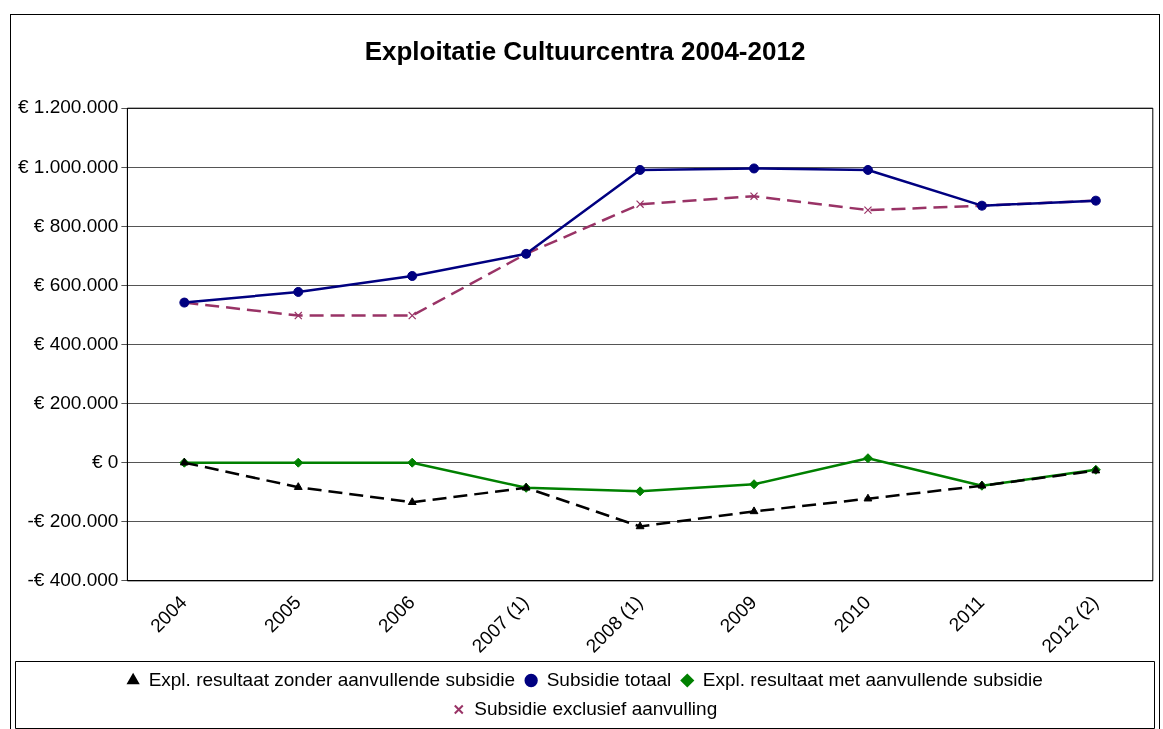  What do you see at coordinates (73, 520) in the screenshot?
I see `y-tick-label: -€ 200.000` at bounding box center [73, 520].